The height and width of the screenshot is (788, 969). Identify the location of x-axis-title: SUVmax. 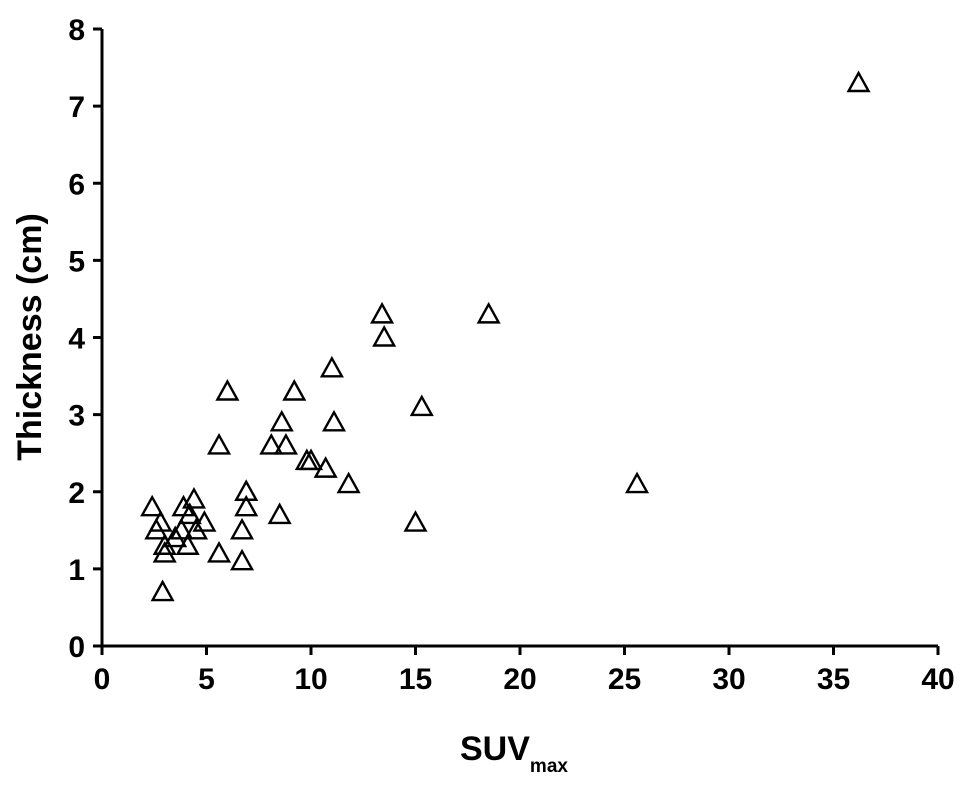
(514, 753).